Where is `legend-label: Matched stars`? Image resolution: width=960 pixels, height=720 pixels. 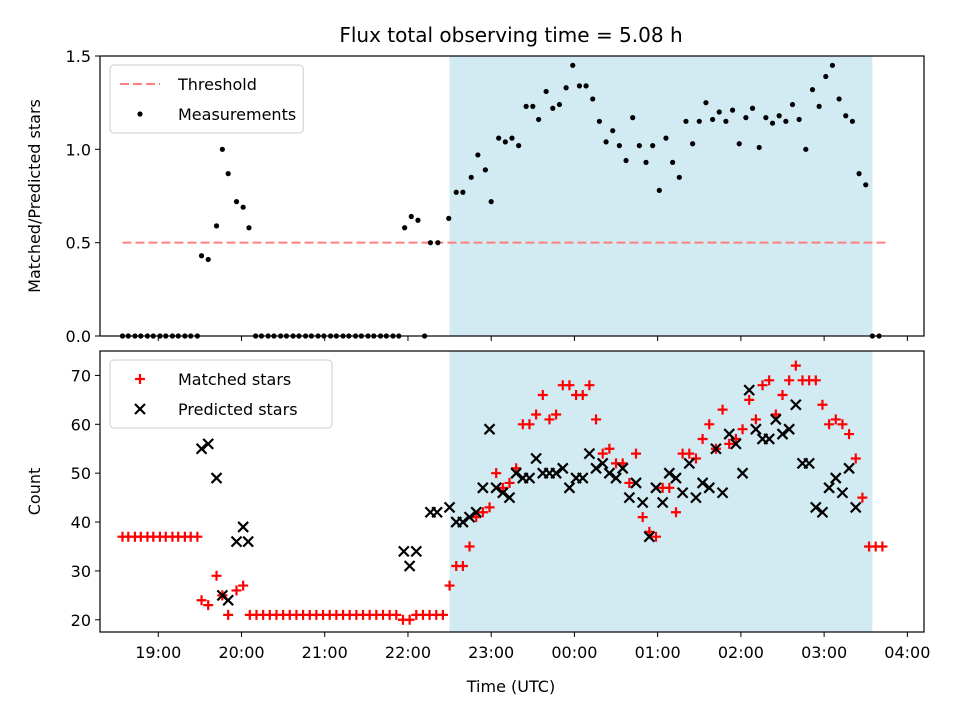
legend-label: Matched stars is located at coordinates (234, 379).